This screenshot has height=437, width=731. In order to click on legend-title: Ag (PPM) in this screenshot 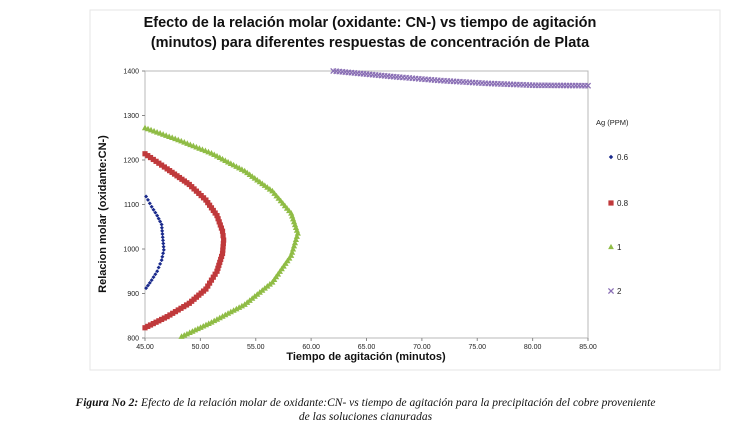, I will do `click(612, 122)`.